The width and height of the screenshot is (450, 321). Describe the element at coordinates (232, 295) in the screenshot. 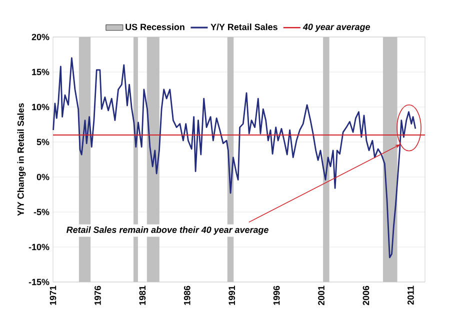

I see `x-tick-label: 1991` at that location.